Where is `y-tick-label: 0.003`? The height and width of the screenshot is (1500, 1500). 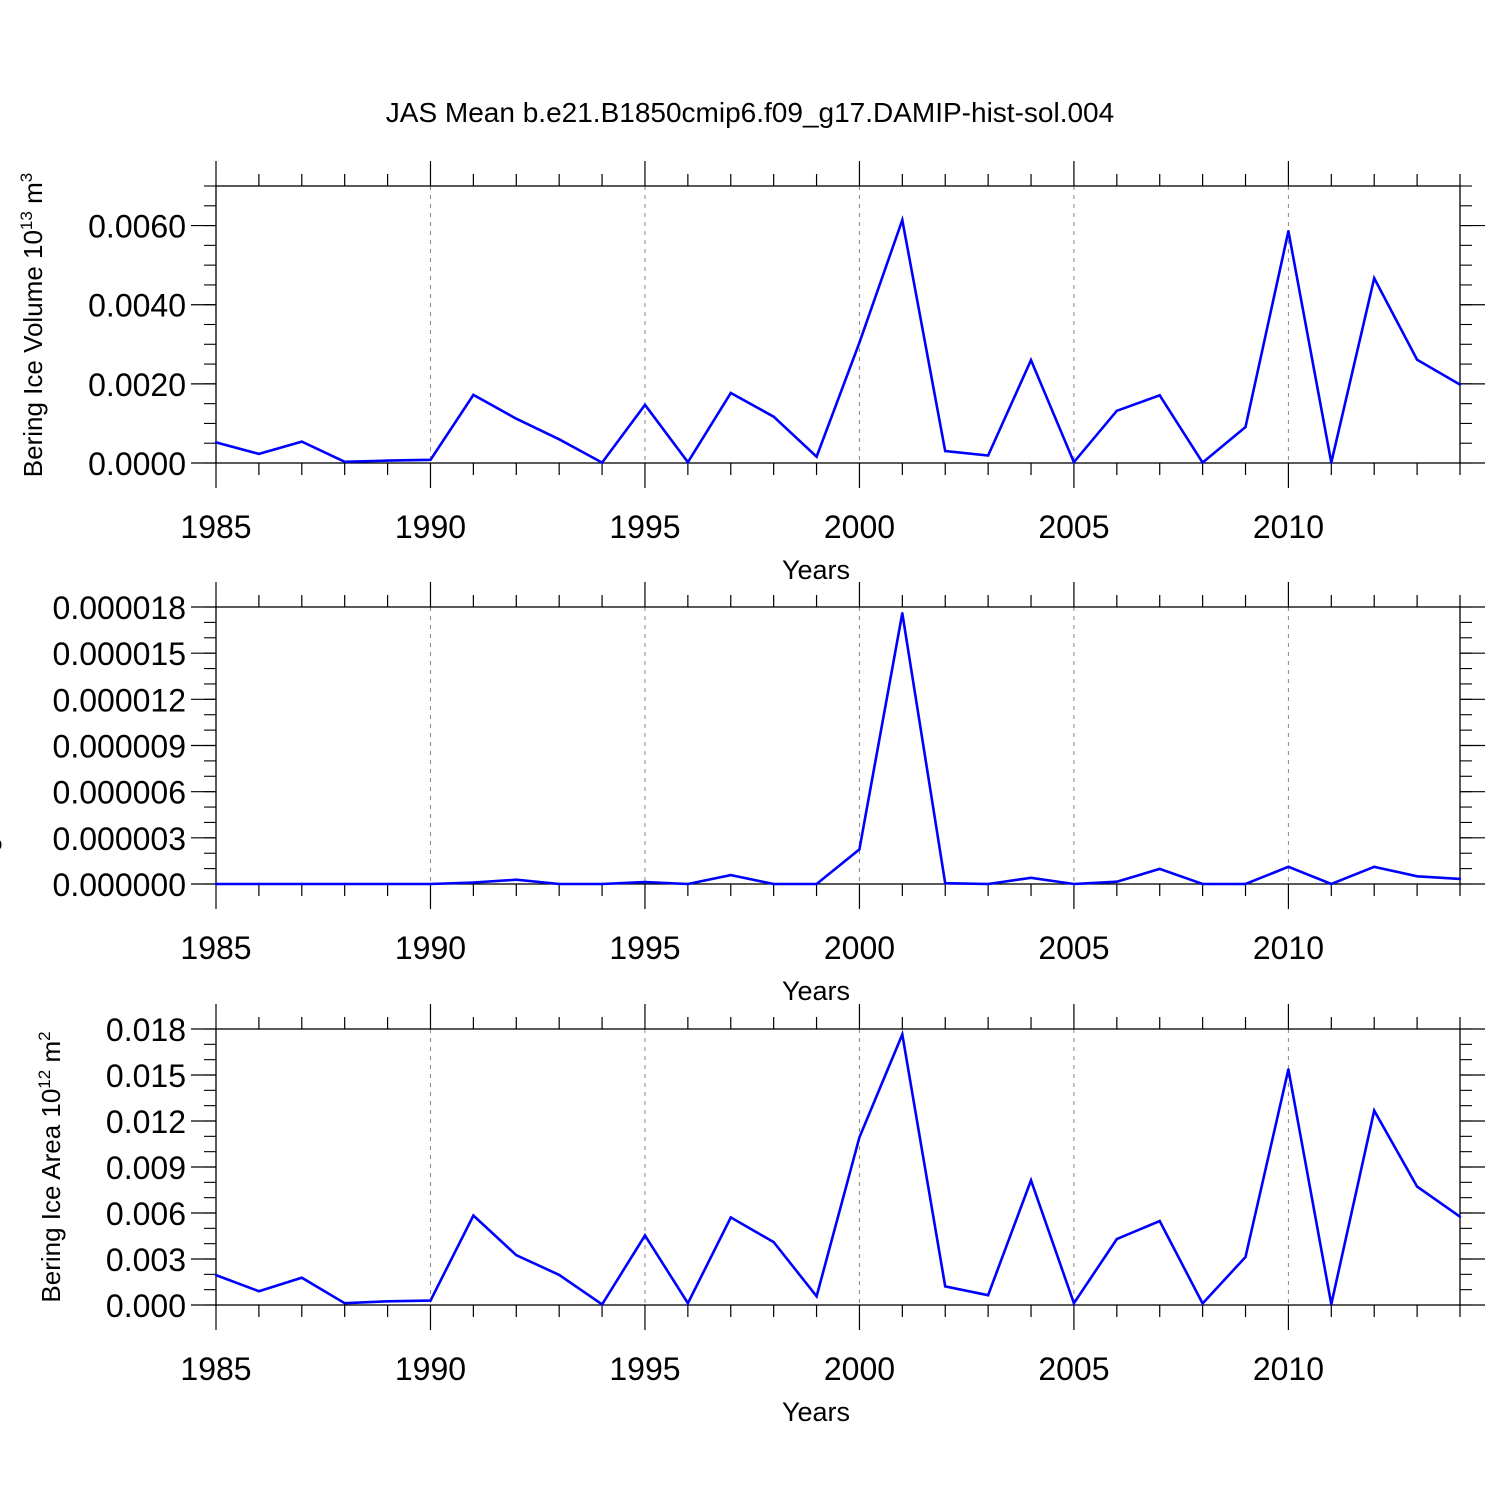 y-tick-label: 0.003 is located at coordinates (146, 1260).